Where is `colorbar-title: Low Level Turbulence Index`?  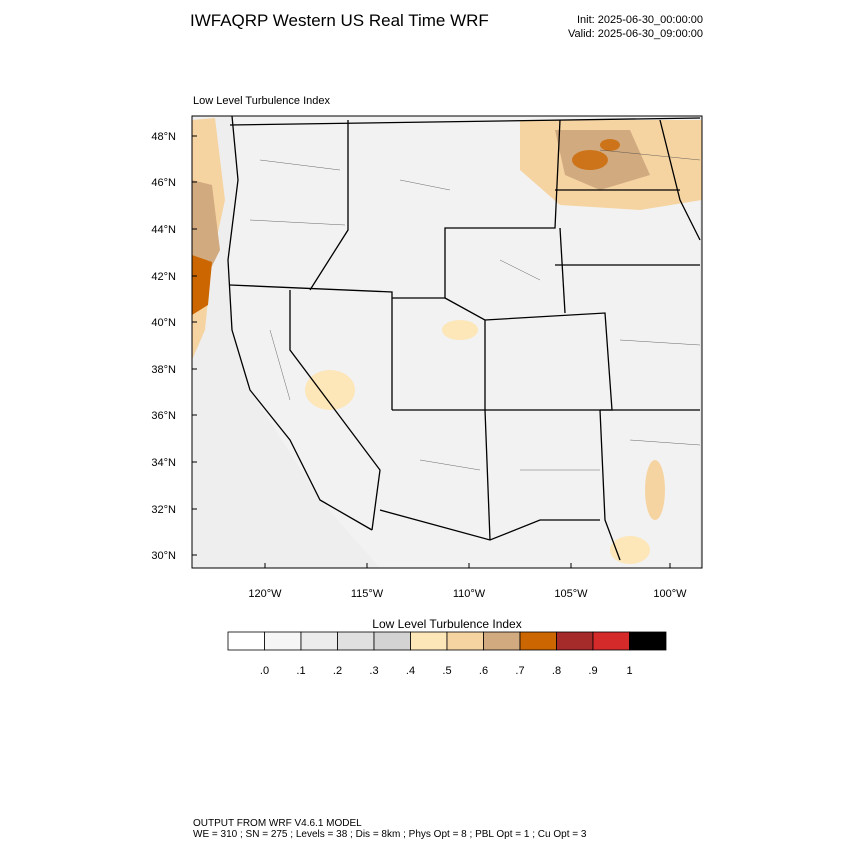
colorbar-title: Low Level Turbulence Index is located at coordinates (446, 624).